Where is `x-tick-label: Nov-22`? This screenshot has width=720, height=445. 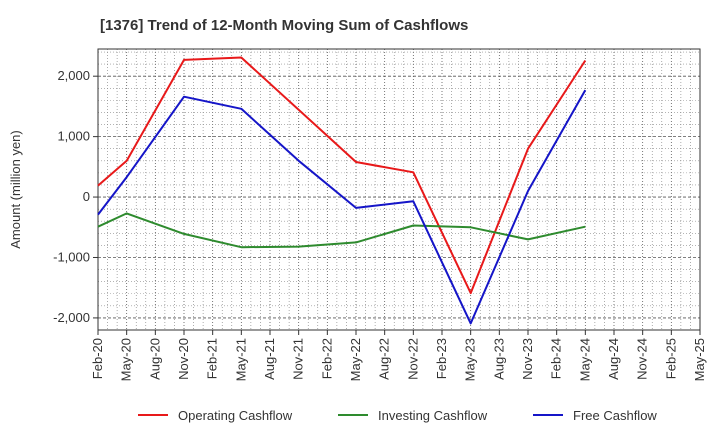 x-tick-label: Nov-22 is located at coordinates (412, 359).